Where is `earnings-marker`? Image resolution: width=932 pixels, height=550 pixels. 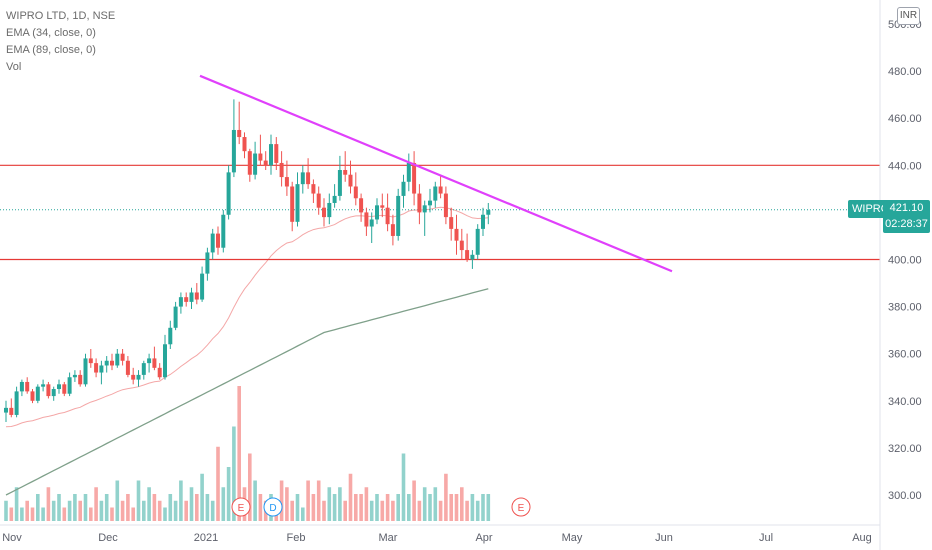 earnings-marker is located at coordinates (241, 507).